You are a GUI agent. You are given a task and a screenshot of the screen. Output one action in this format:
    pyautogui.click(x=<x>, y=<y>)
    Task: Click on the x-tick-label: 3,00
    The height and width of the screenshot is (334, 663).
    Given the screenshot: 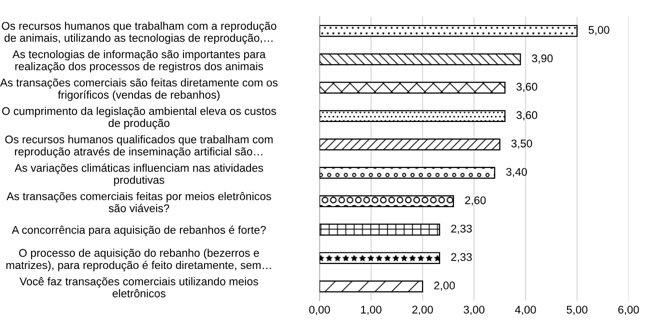 What is the action you would take?
    pyautogui.click(x=474, y=310)
    